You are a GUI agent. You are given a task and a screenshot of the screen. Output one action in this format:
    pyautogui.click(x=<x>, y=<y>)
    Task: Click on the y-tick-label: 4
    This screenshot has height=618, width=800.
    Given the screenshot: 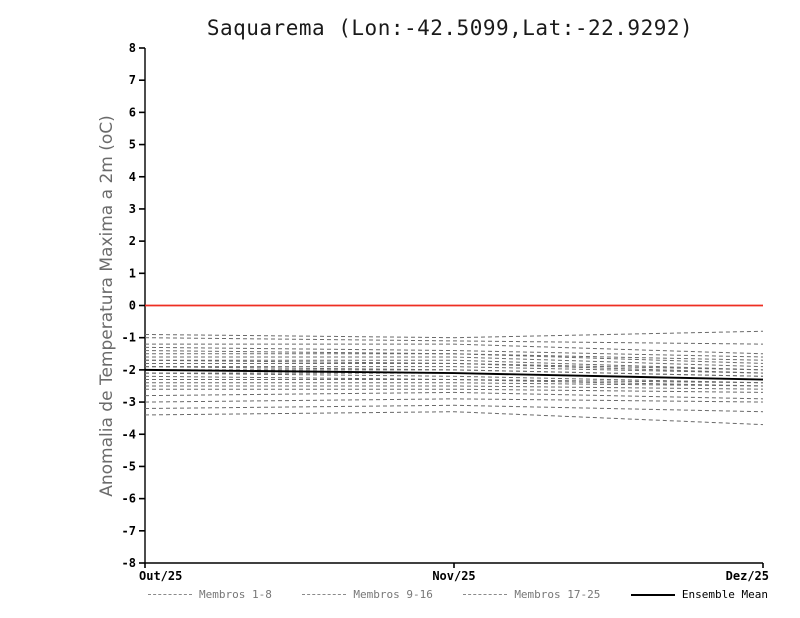 What is the action you would take?
    pyautogui.click(x=132, y=177)
    